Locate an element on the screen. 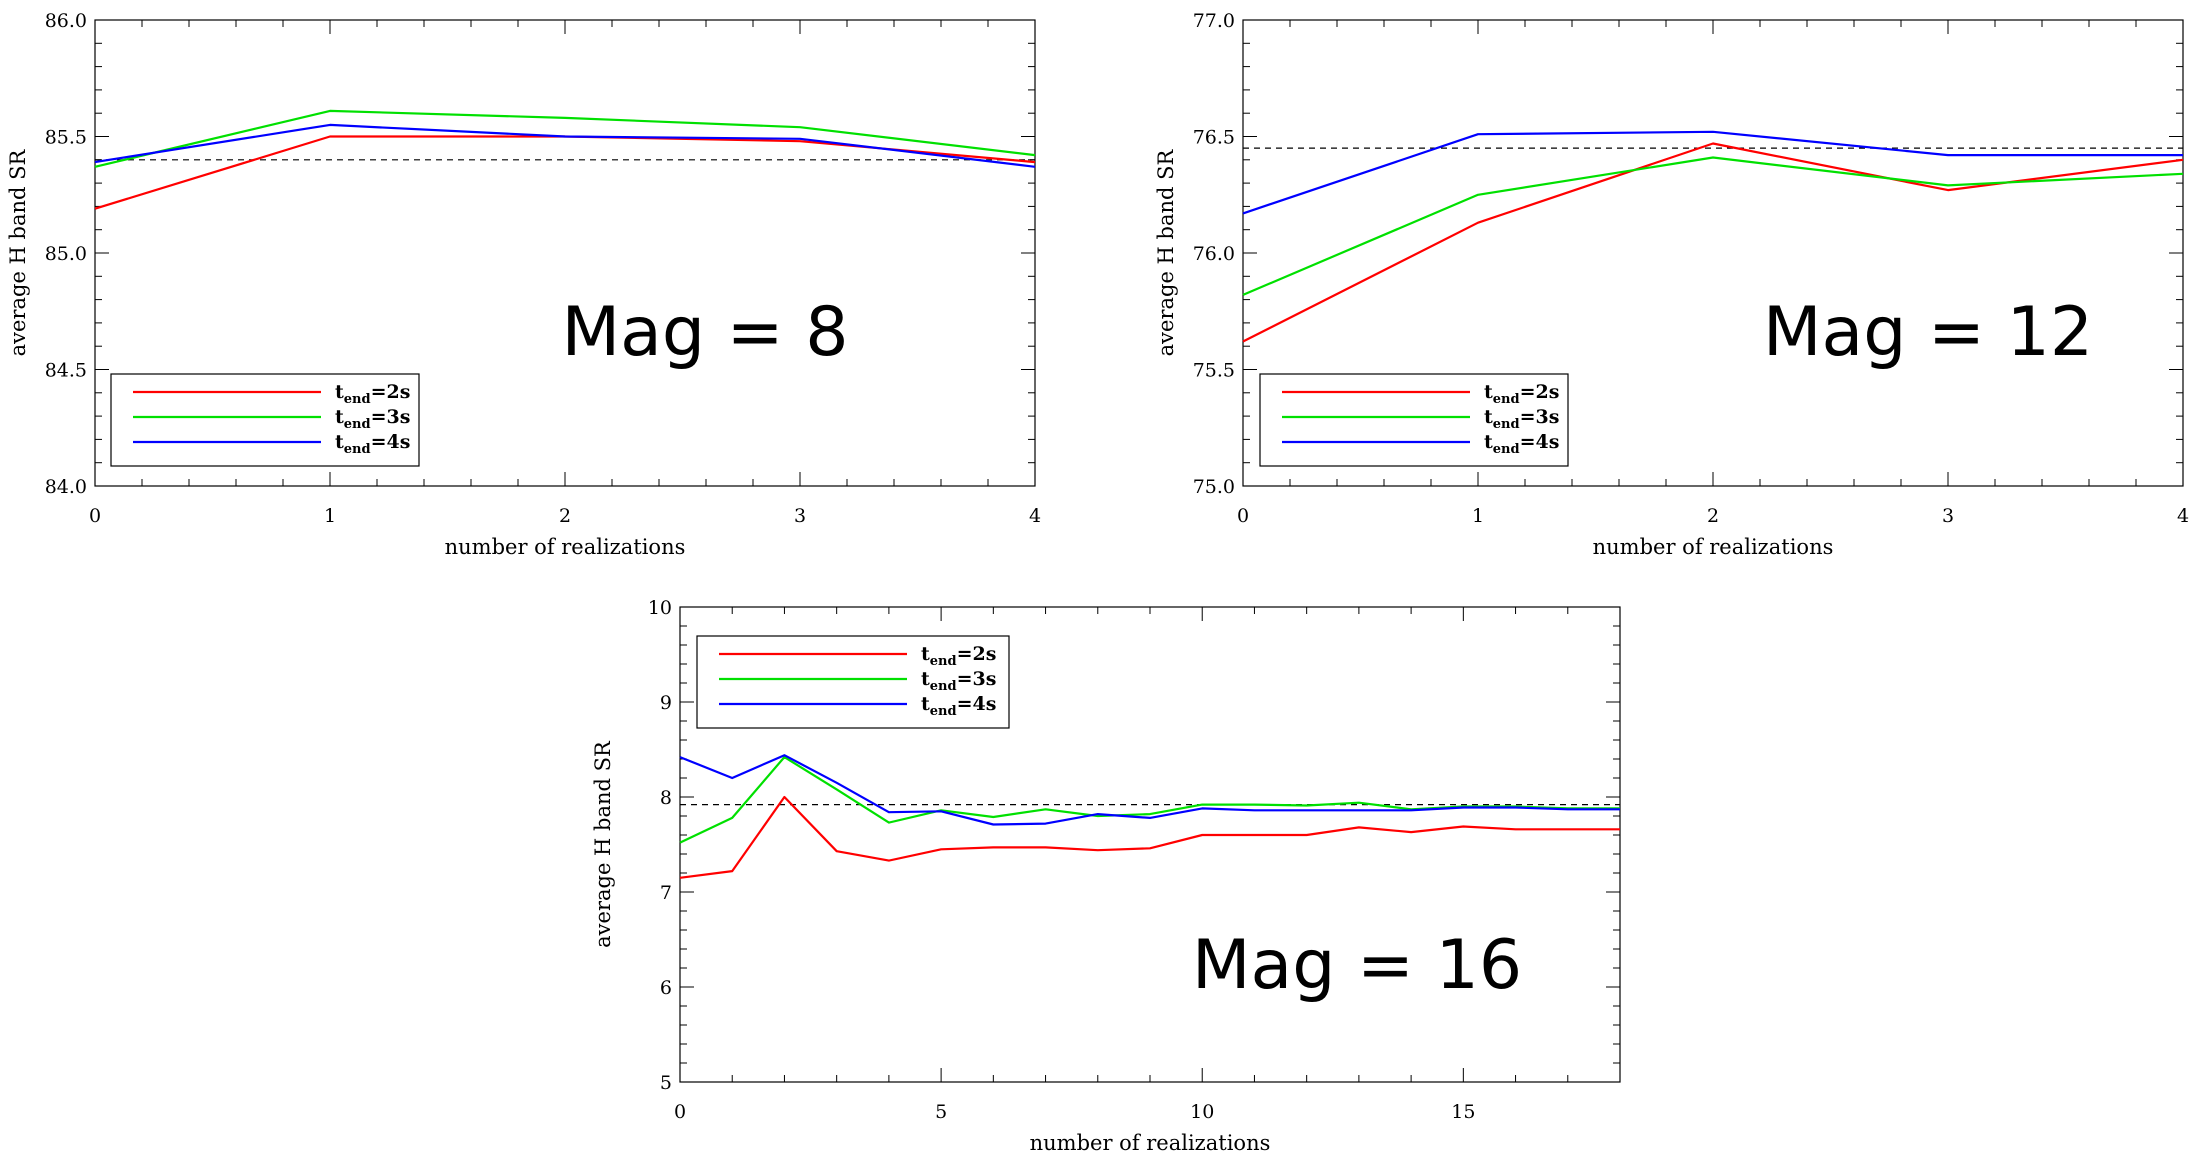  mag-annotation: Mag = 8 is located at coordinates (705, 332).